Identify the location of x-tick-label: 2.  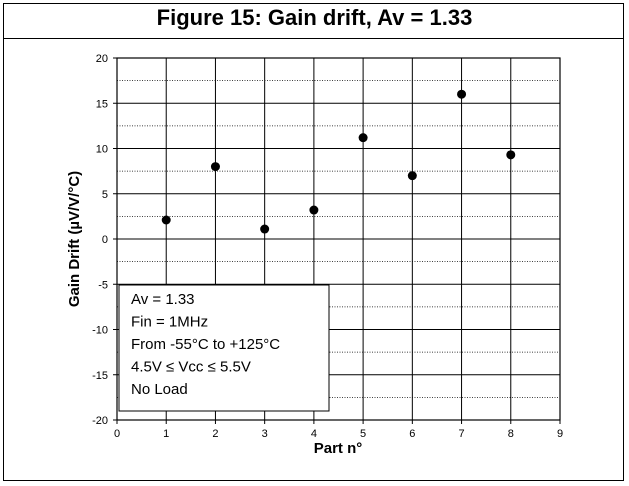
(215, 434).